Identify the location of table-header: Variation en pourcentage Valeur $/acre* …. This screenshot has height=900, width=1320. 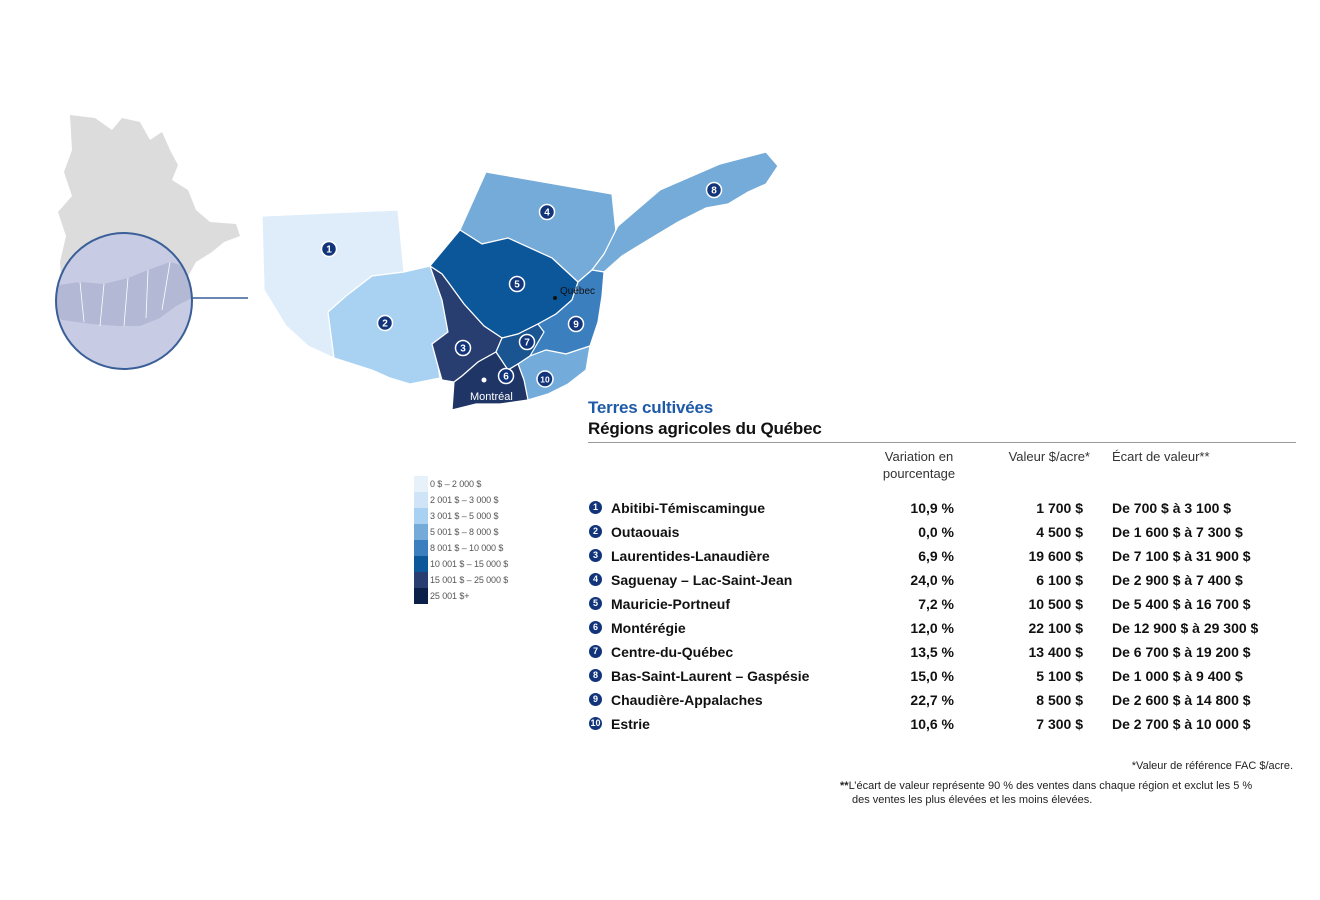
(943, 472).